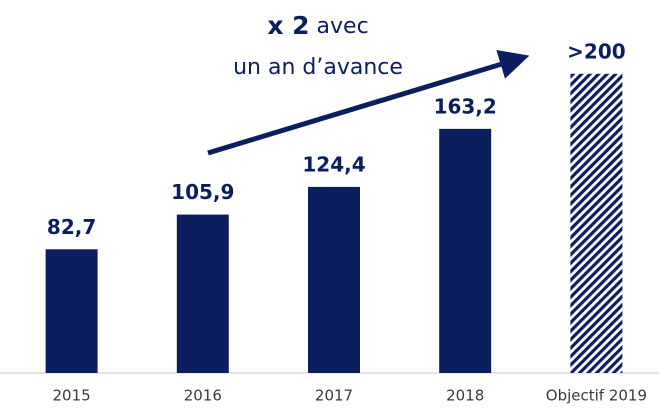 Image resolution: width=659 pixels, height=414 pixels. Describe the element at coordinates (343, 26) in the screenshot. I see `annotation-text: avec` at that location.